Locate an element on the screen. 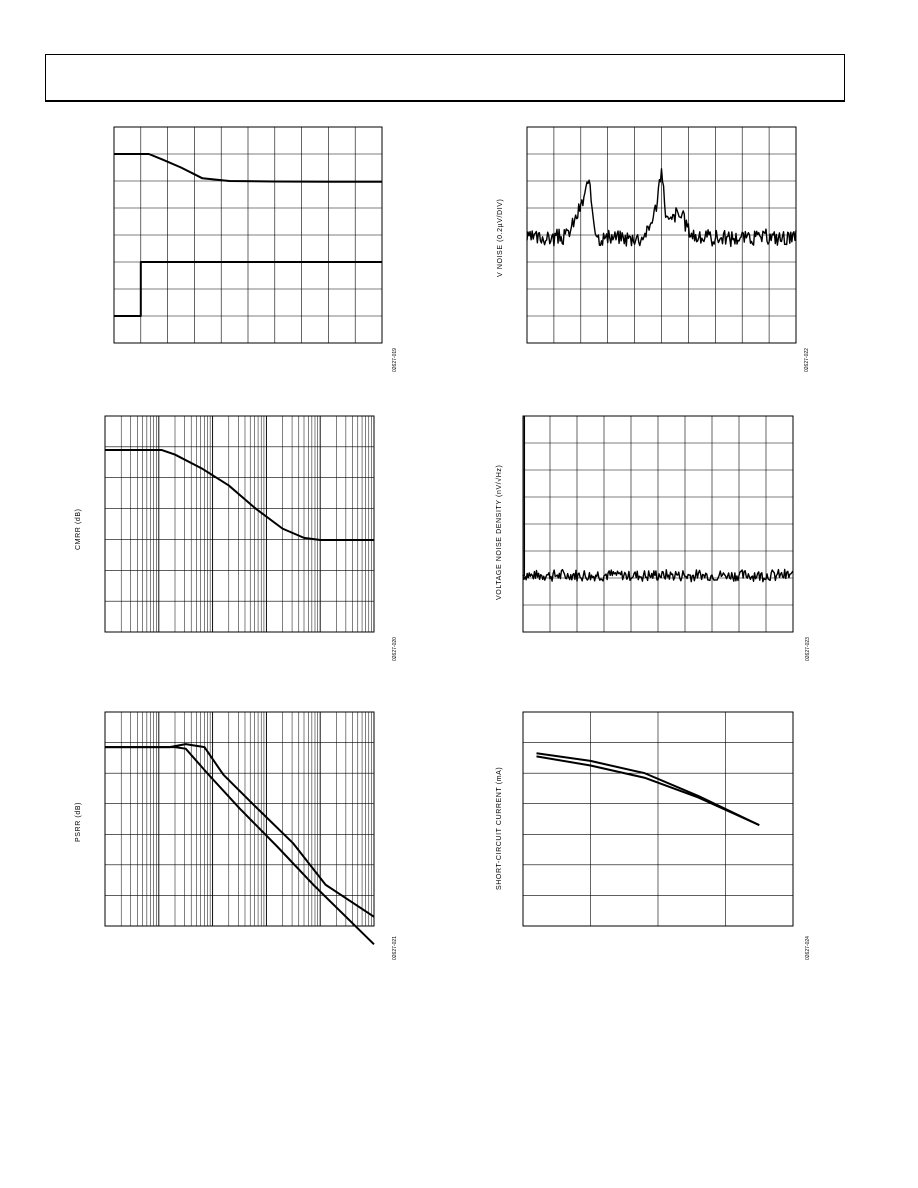 This screenshot has width=918, height=1188. chart-4-fig-code: 02627-023 is located at coordinates (808, 649).